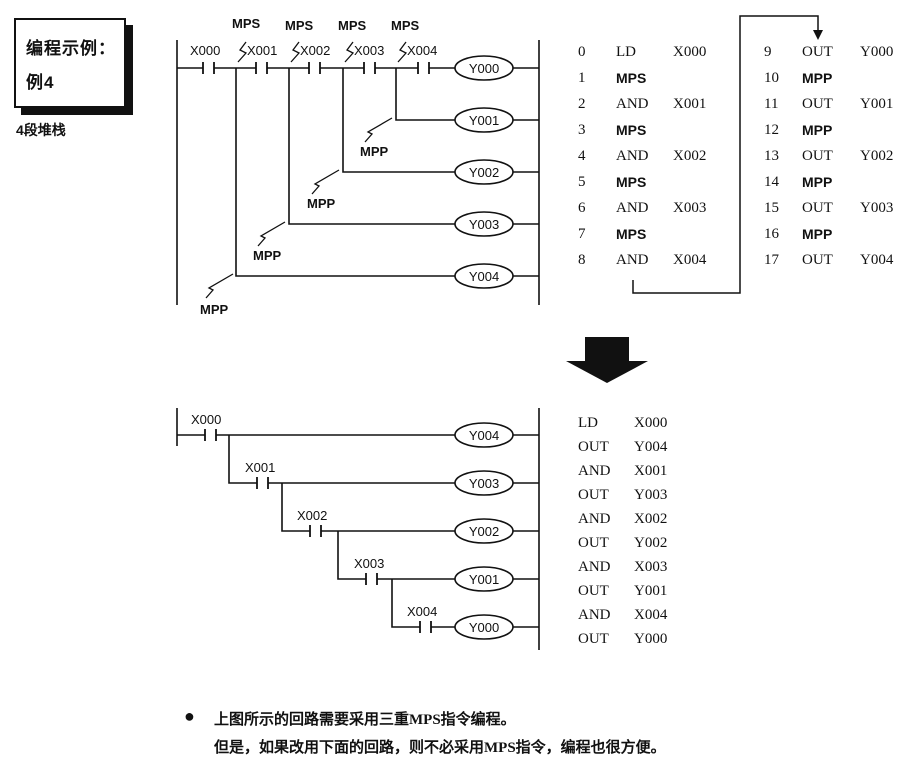 The width and height of the screenshot is (914, 762). Describe the element at coordinates (246, 23) in the screenshot. I see `mps-label-1: MPS` at that location.